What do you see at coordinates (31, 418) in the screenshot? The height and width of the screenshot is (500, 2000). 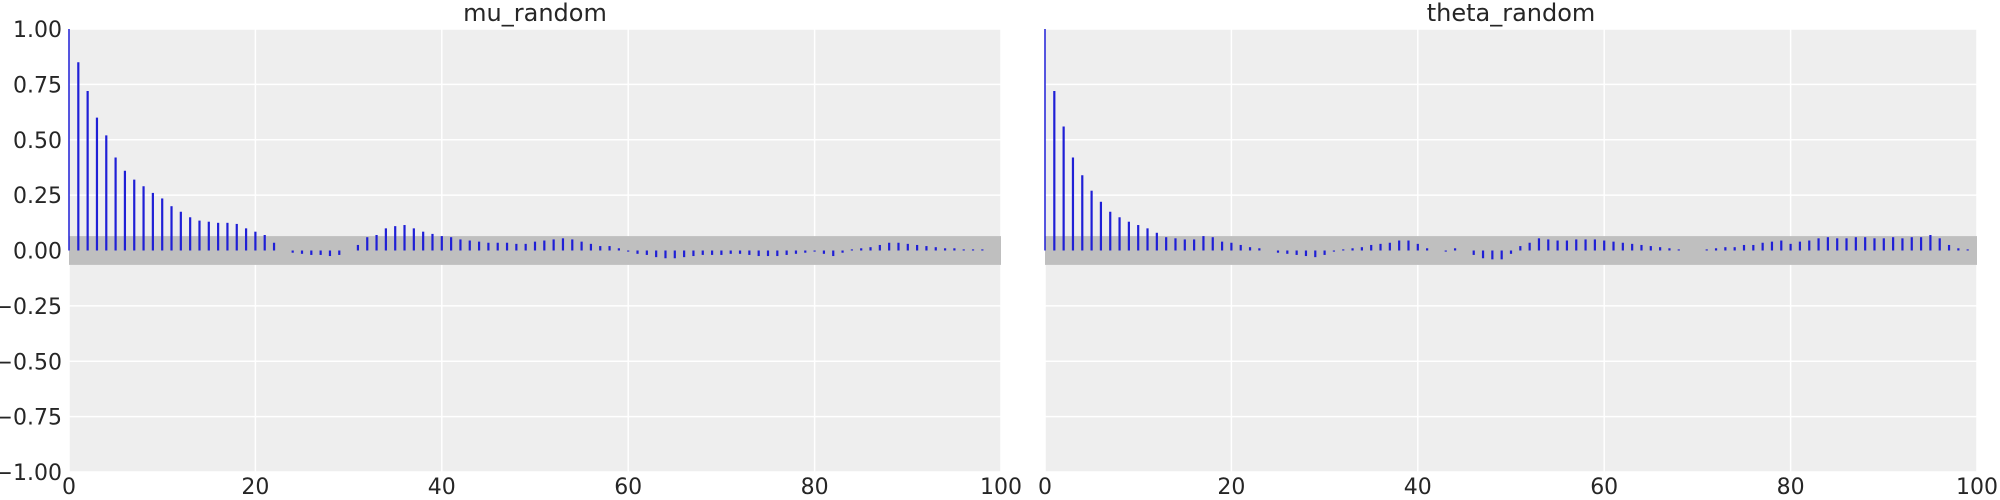 I see `y-tick-label: −0.75` at bounding box center [31, 418].